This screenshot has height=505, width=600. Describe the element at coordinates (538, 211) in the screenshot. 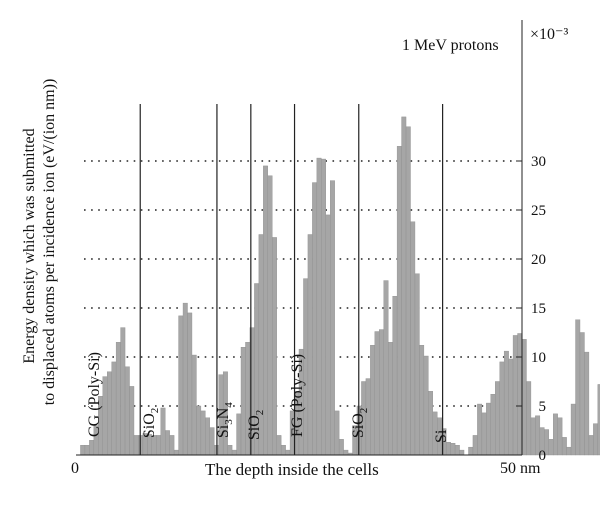

I see `y-tick-label: 25` at that location.